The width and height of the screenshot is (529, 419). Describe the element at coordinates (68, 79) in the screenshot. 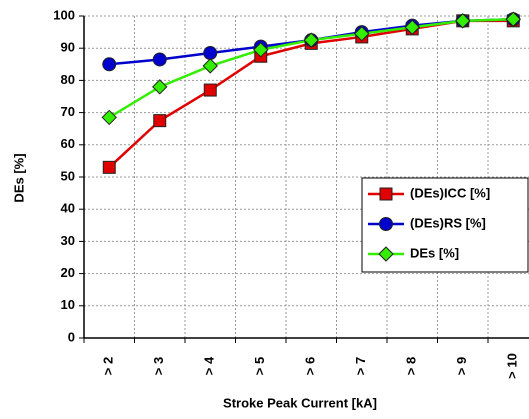

I see `y-tick-label: 80` at that location.